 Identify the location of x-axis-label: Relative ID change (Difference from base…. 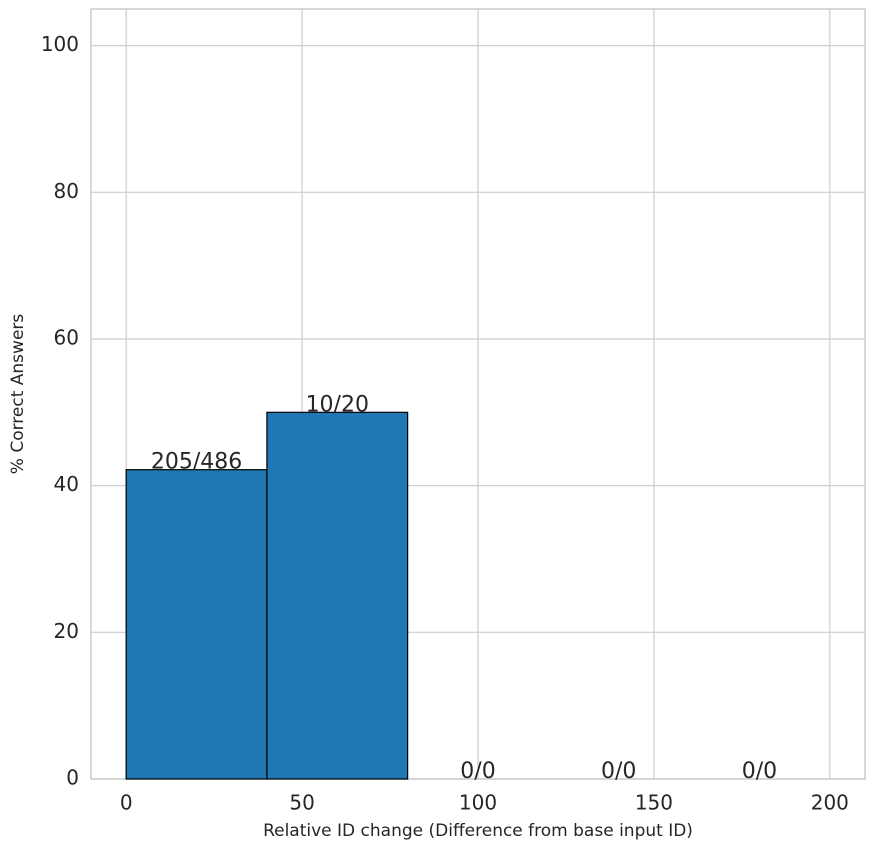
(478, 831).